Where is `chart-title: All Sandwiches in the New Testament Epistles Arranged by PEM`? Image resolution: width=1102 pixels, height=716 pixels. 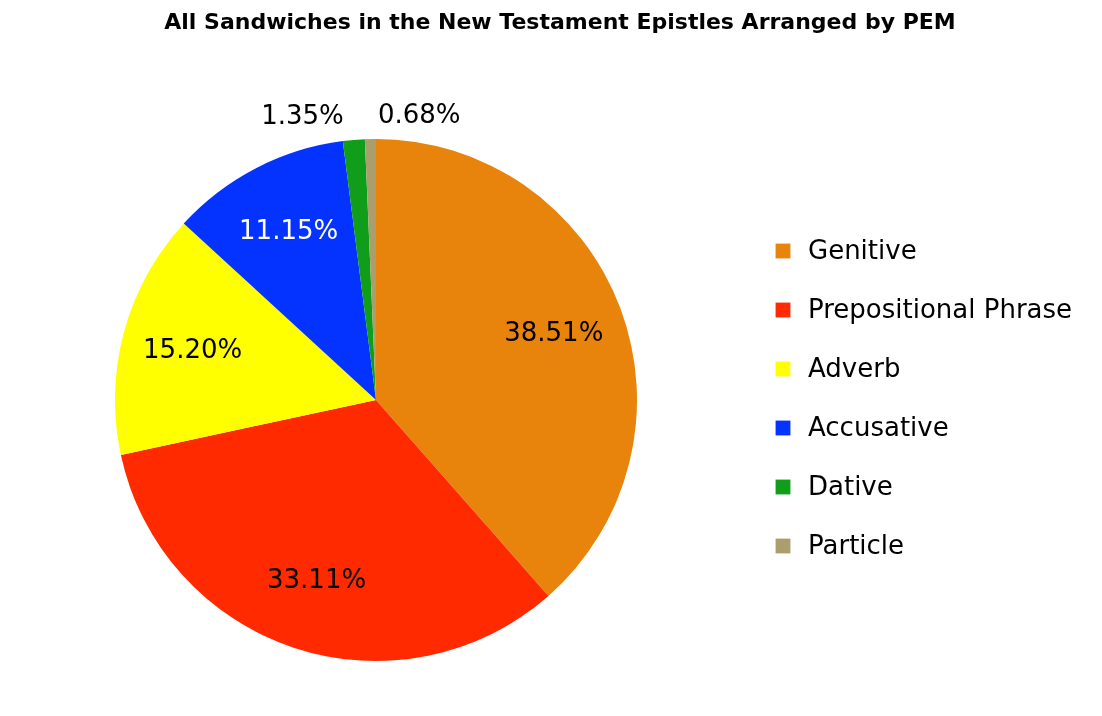 chart-title: All Sandwiches in the New Testament Epistles Arranged by PEM is located at coordinates (560, 22).